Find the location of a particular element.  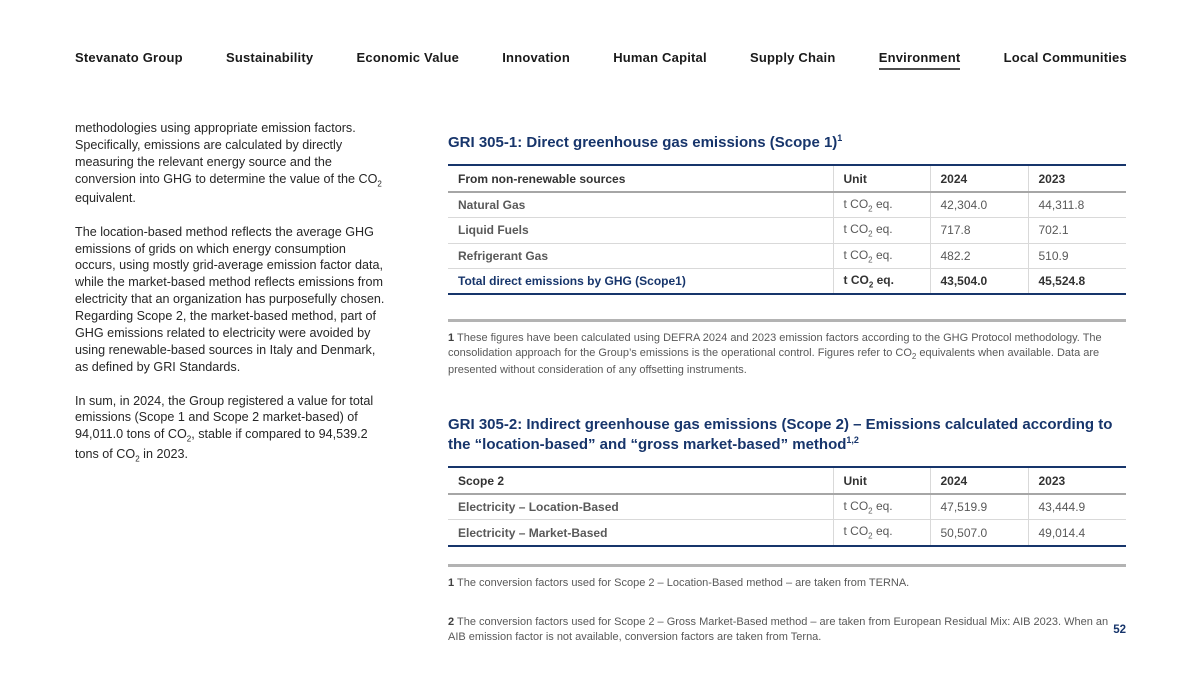

nav-item-sustainability: Sustainability is located at coordinates (269, 57).